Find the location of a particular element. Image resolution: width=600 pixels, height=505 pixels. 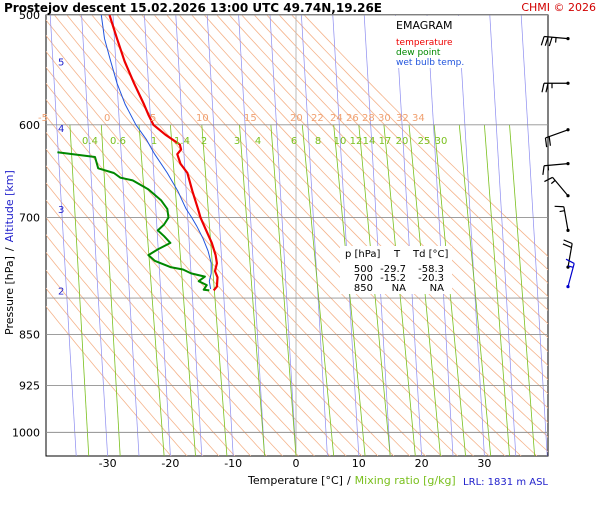

altitude-tick-label: 4 is located at coordinates (61, 129).